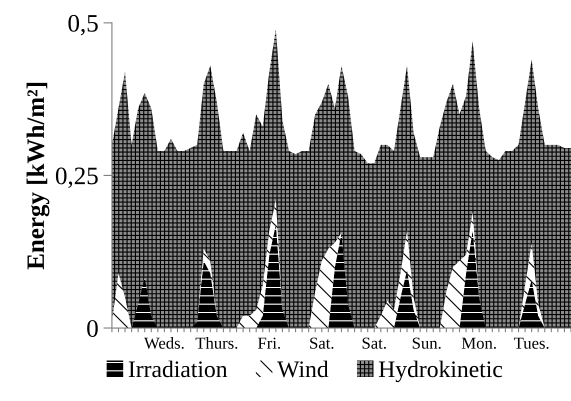  Describe the element at coordinates (426, 343) in the screenshot. I see `x-tick-label: Sun.` at that location.